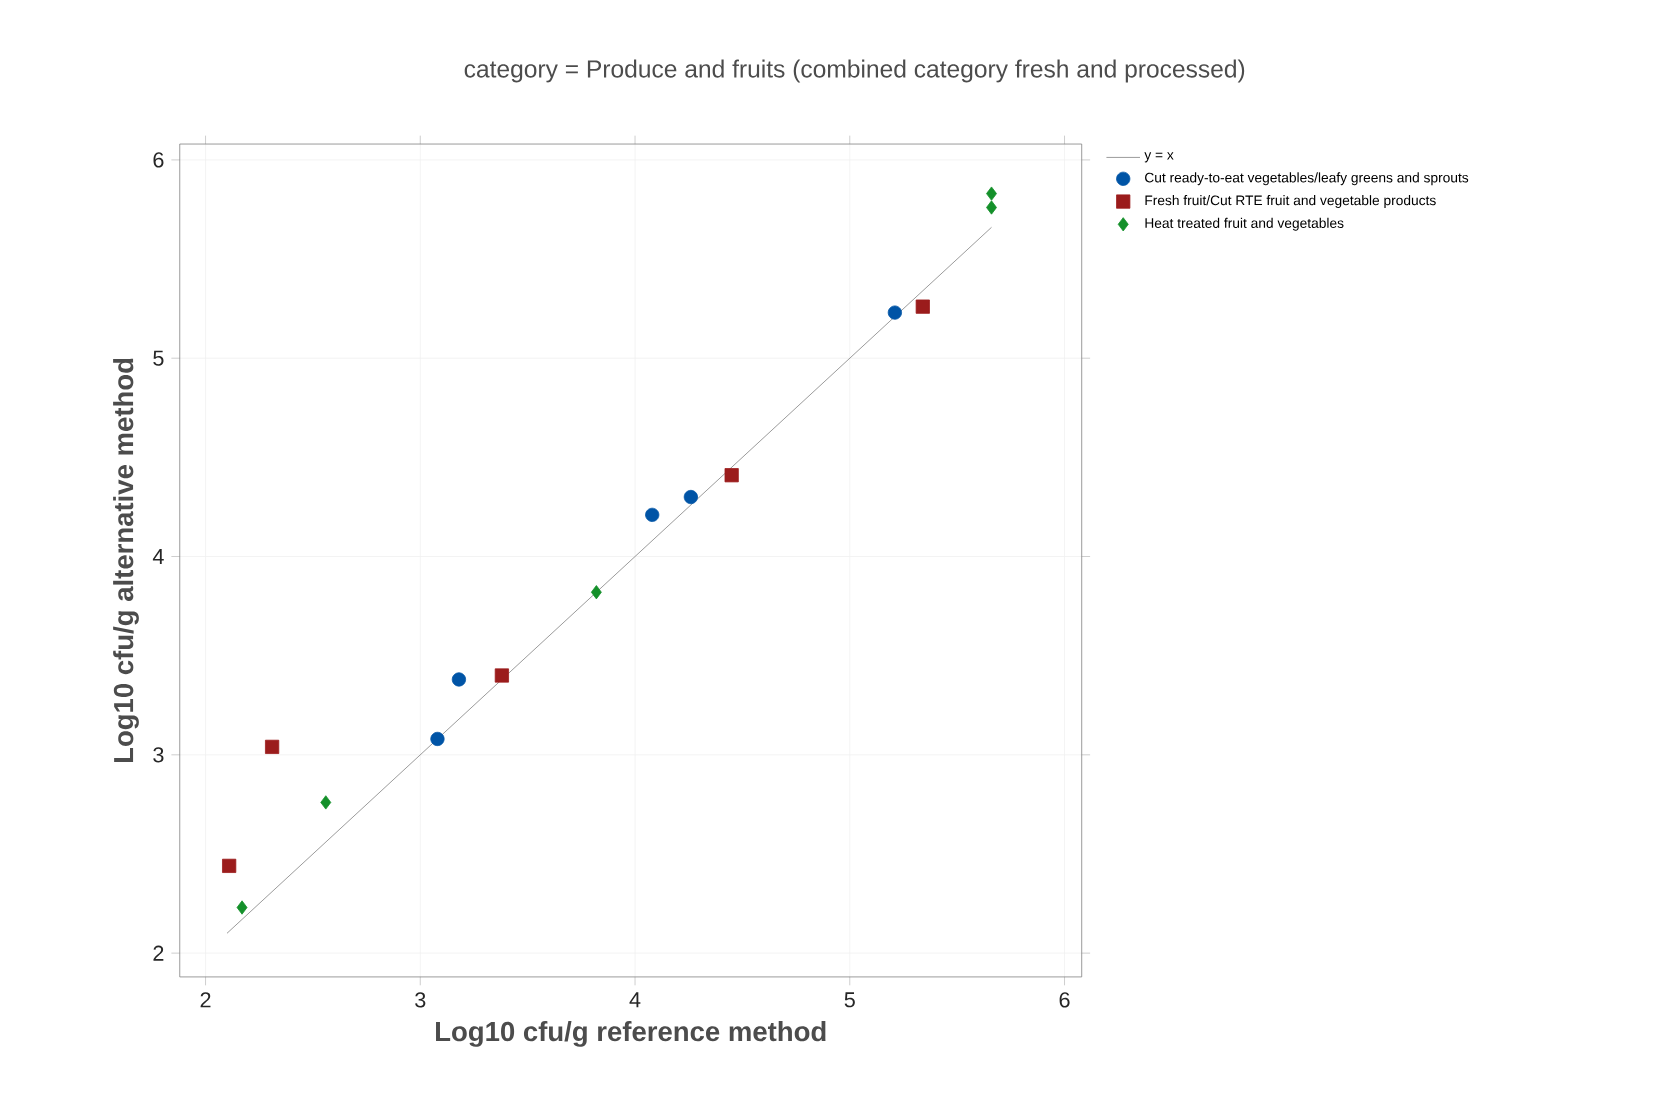  I want to click on y-tick-label: 2, so click(158, 953).